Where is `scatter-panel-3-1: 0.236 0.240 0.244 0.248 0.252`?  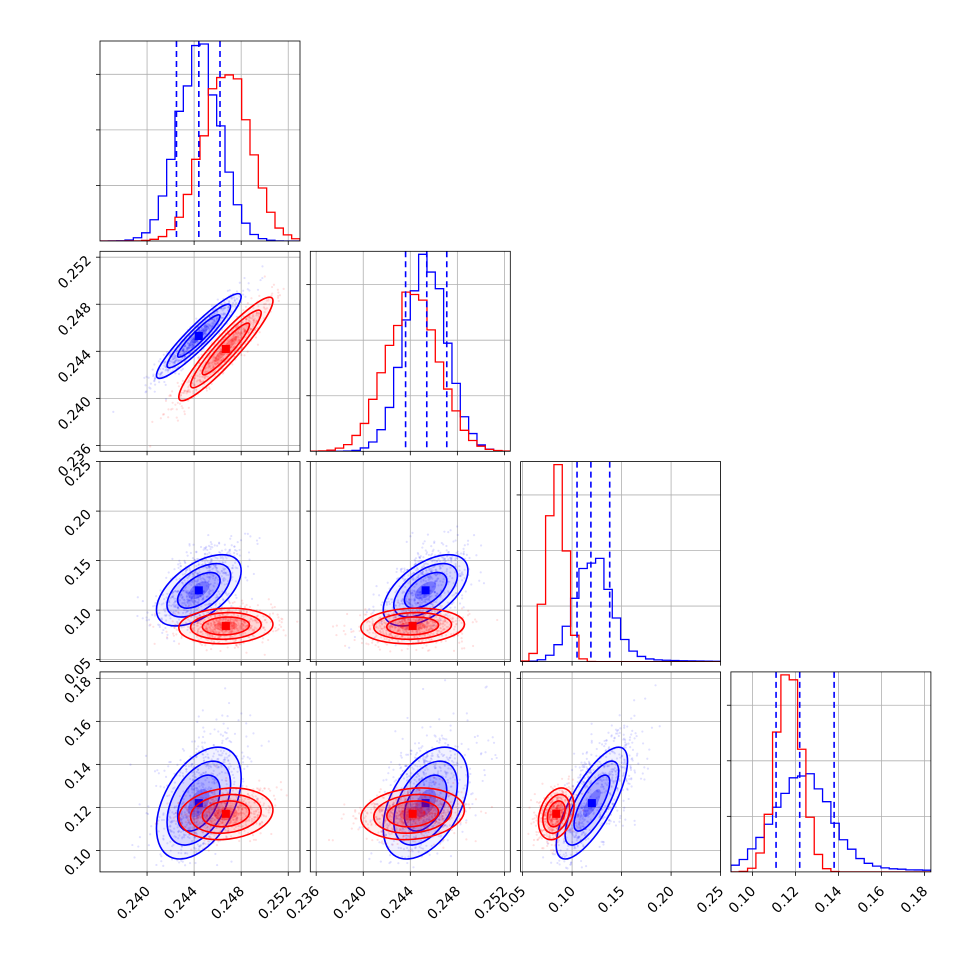 scatter-panel-3-1: 0.236 0.240 0.244 0.248 0.252 is located at coordinates (397, 797).